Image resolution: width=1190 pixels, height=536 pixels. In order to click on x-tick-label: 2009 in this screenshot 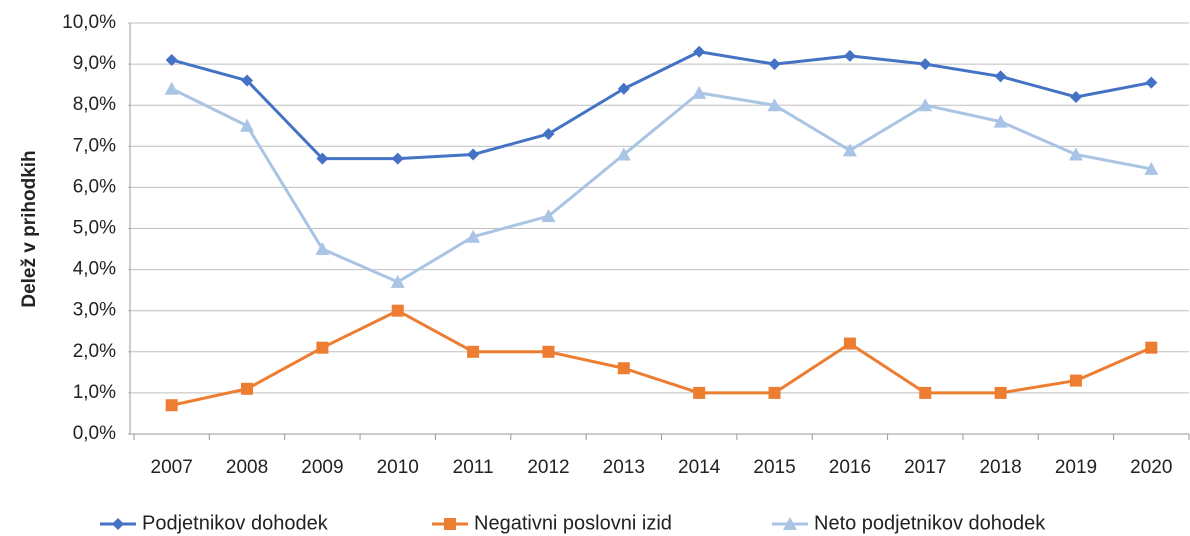, I will do `click(322, 467)`.